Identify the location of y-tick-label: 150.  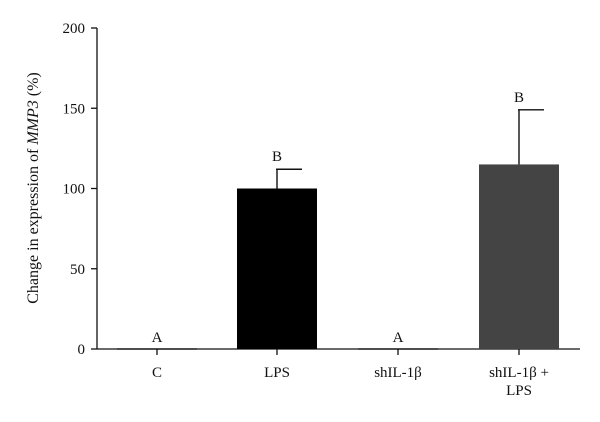
(74, 109).